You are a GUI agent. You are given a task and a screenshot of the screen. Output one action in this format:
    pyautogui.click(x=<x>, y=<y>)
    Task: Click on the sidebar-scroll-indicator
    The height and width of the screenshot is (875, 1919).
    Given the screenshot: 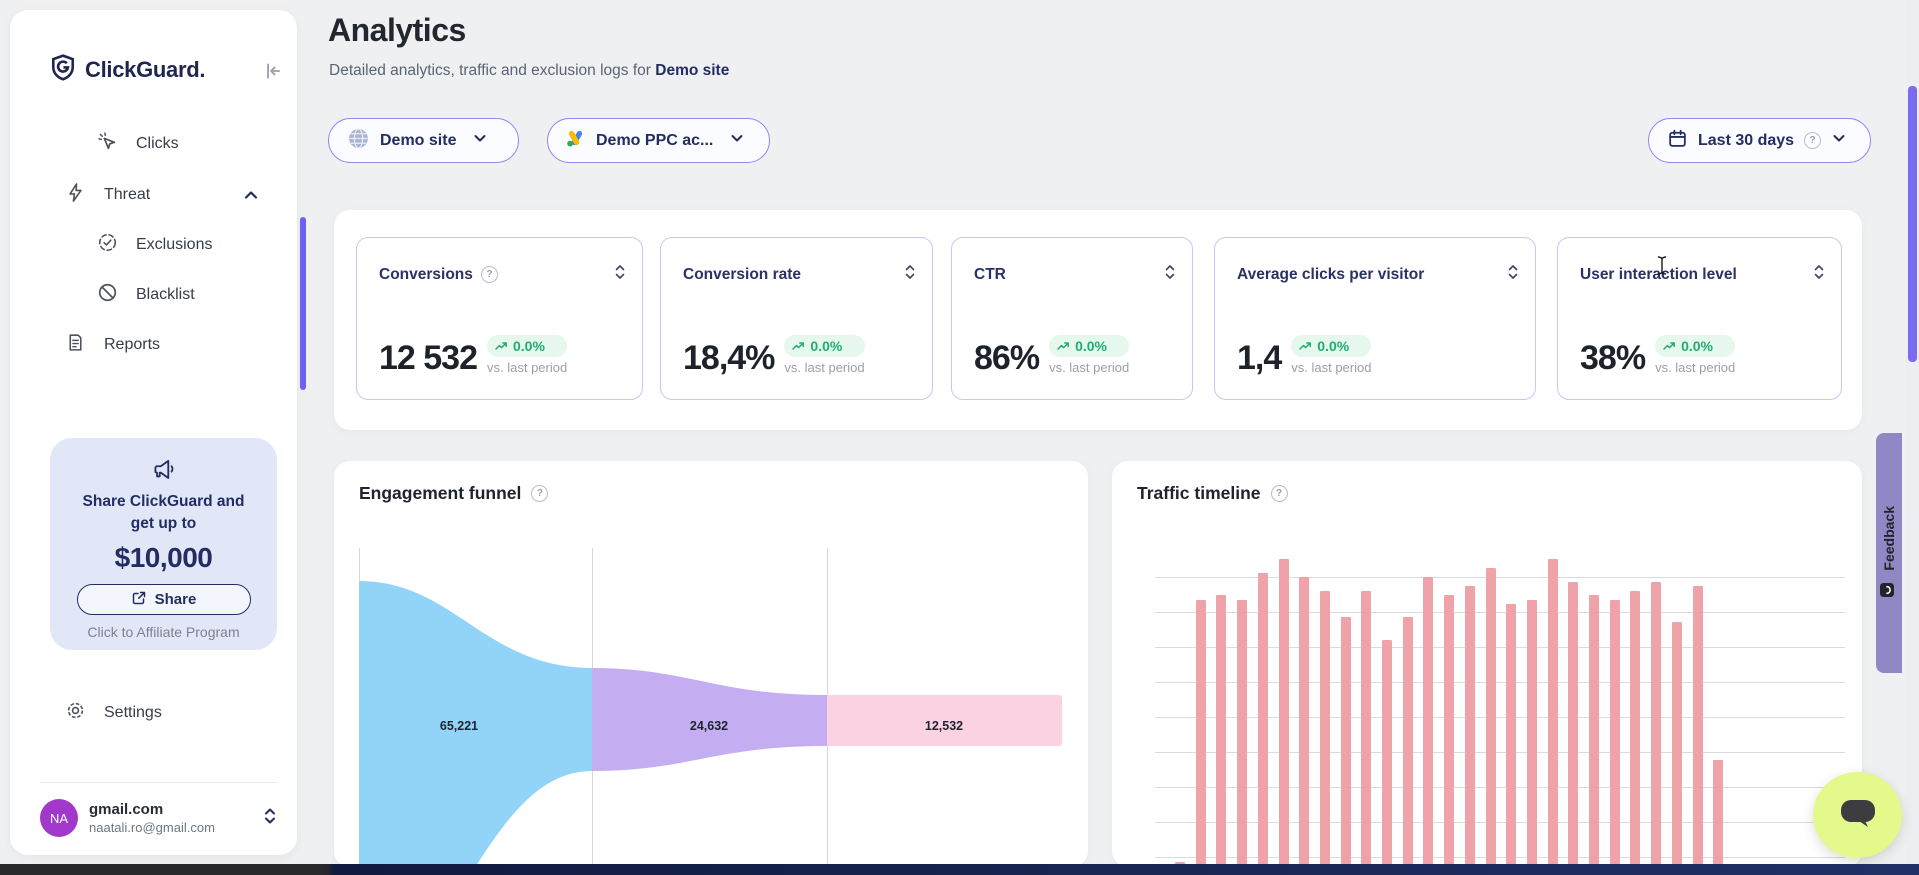 What is the action you would take?
    pyautogui.click(x=303, y=303)
    